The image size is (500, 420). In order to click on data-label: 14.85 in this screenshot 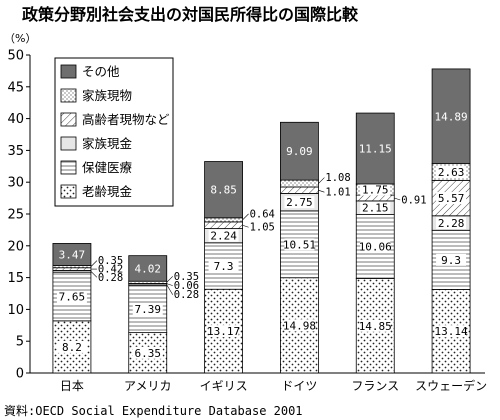, I will do `click(375, 326)`.